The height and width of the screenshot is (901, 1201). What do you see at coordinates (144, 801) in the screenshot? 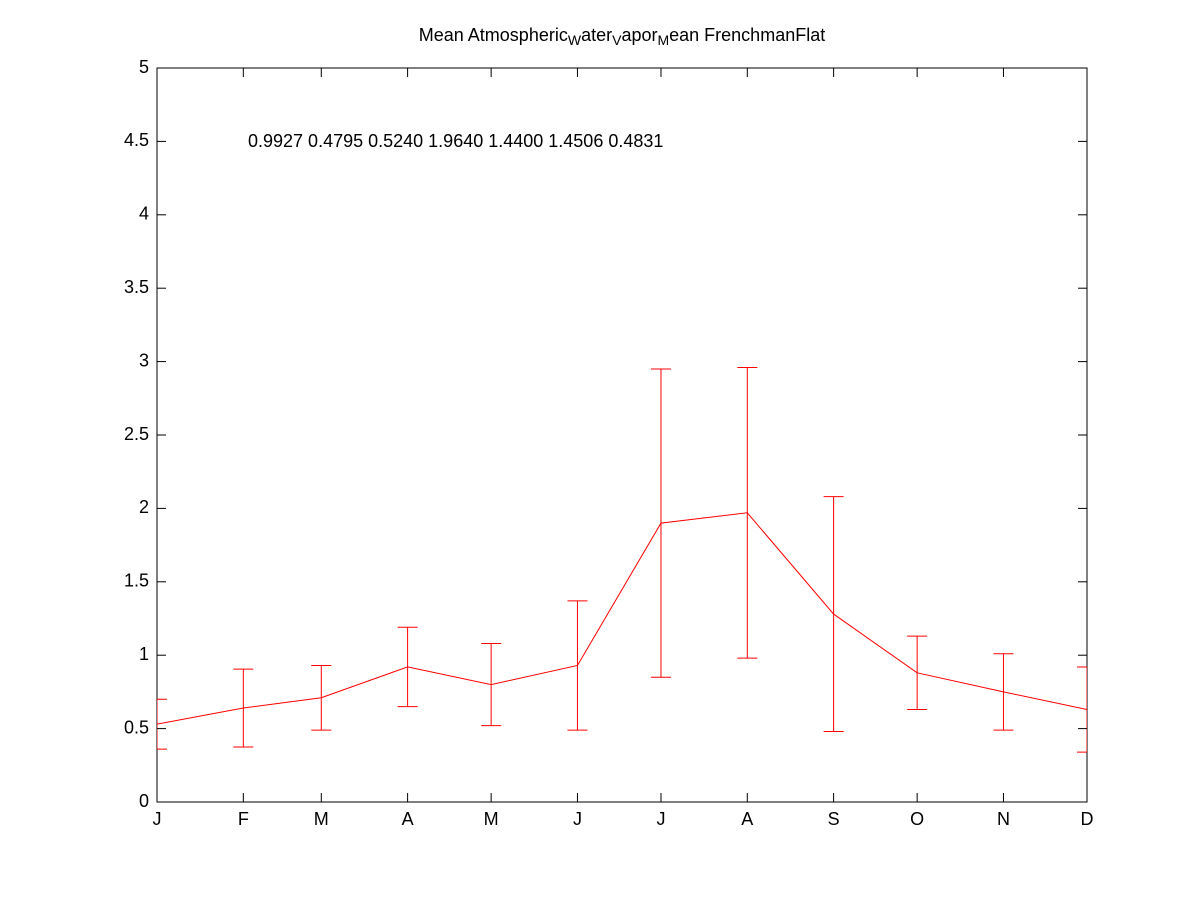
I see `y-tick-label: 0` at bounding box center [144, 801].